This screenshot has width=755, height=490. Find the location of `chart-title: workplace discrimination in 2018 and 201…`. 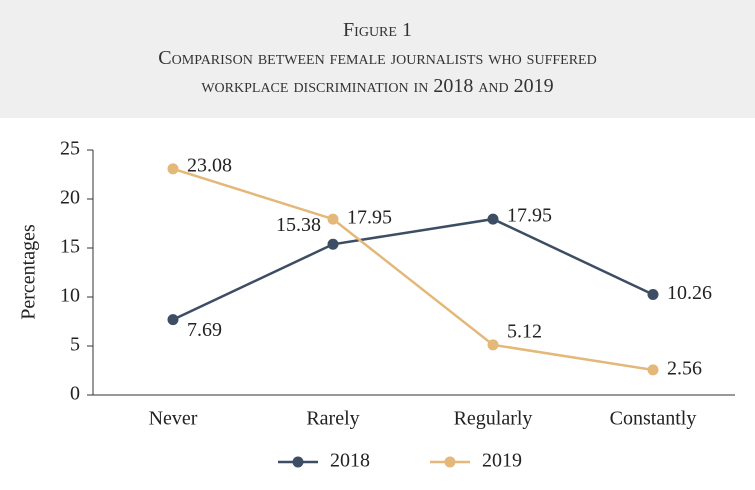

chart-title: workplace discrimination in 2018 and 201… is located at coordinates (377, 86).